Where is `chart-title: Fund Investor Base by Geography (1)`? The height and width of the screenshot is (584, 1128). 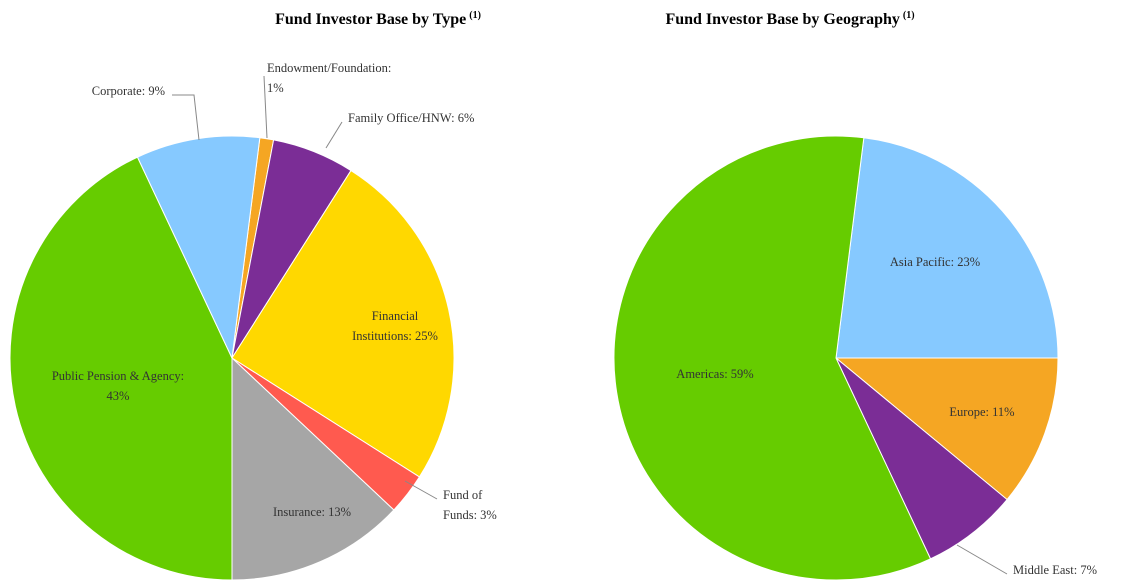
chart-title: Fund Investor Base by Geography (1) is located at coordinates (789, 19).